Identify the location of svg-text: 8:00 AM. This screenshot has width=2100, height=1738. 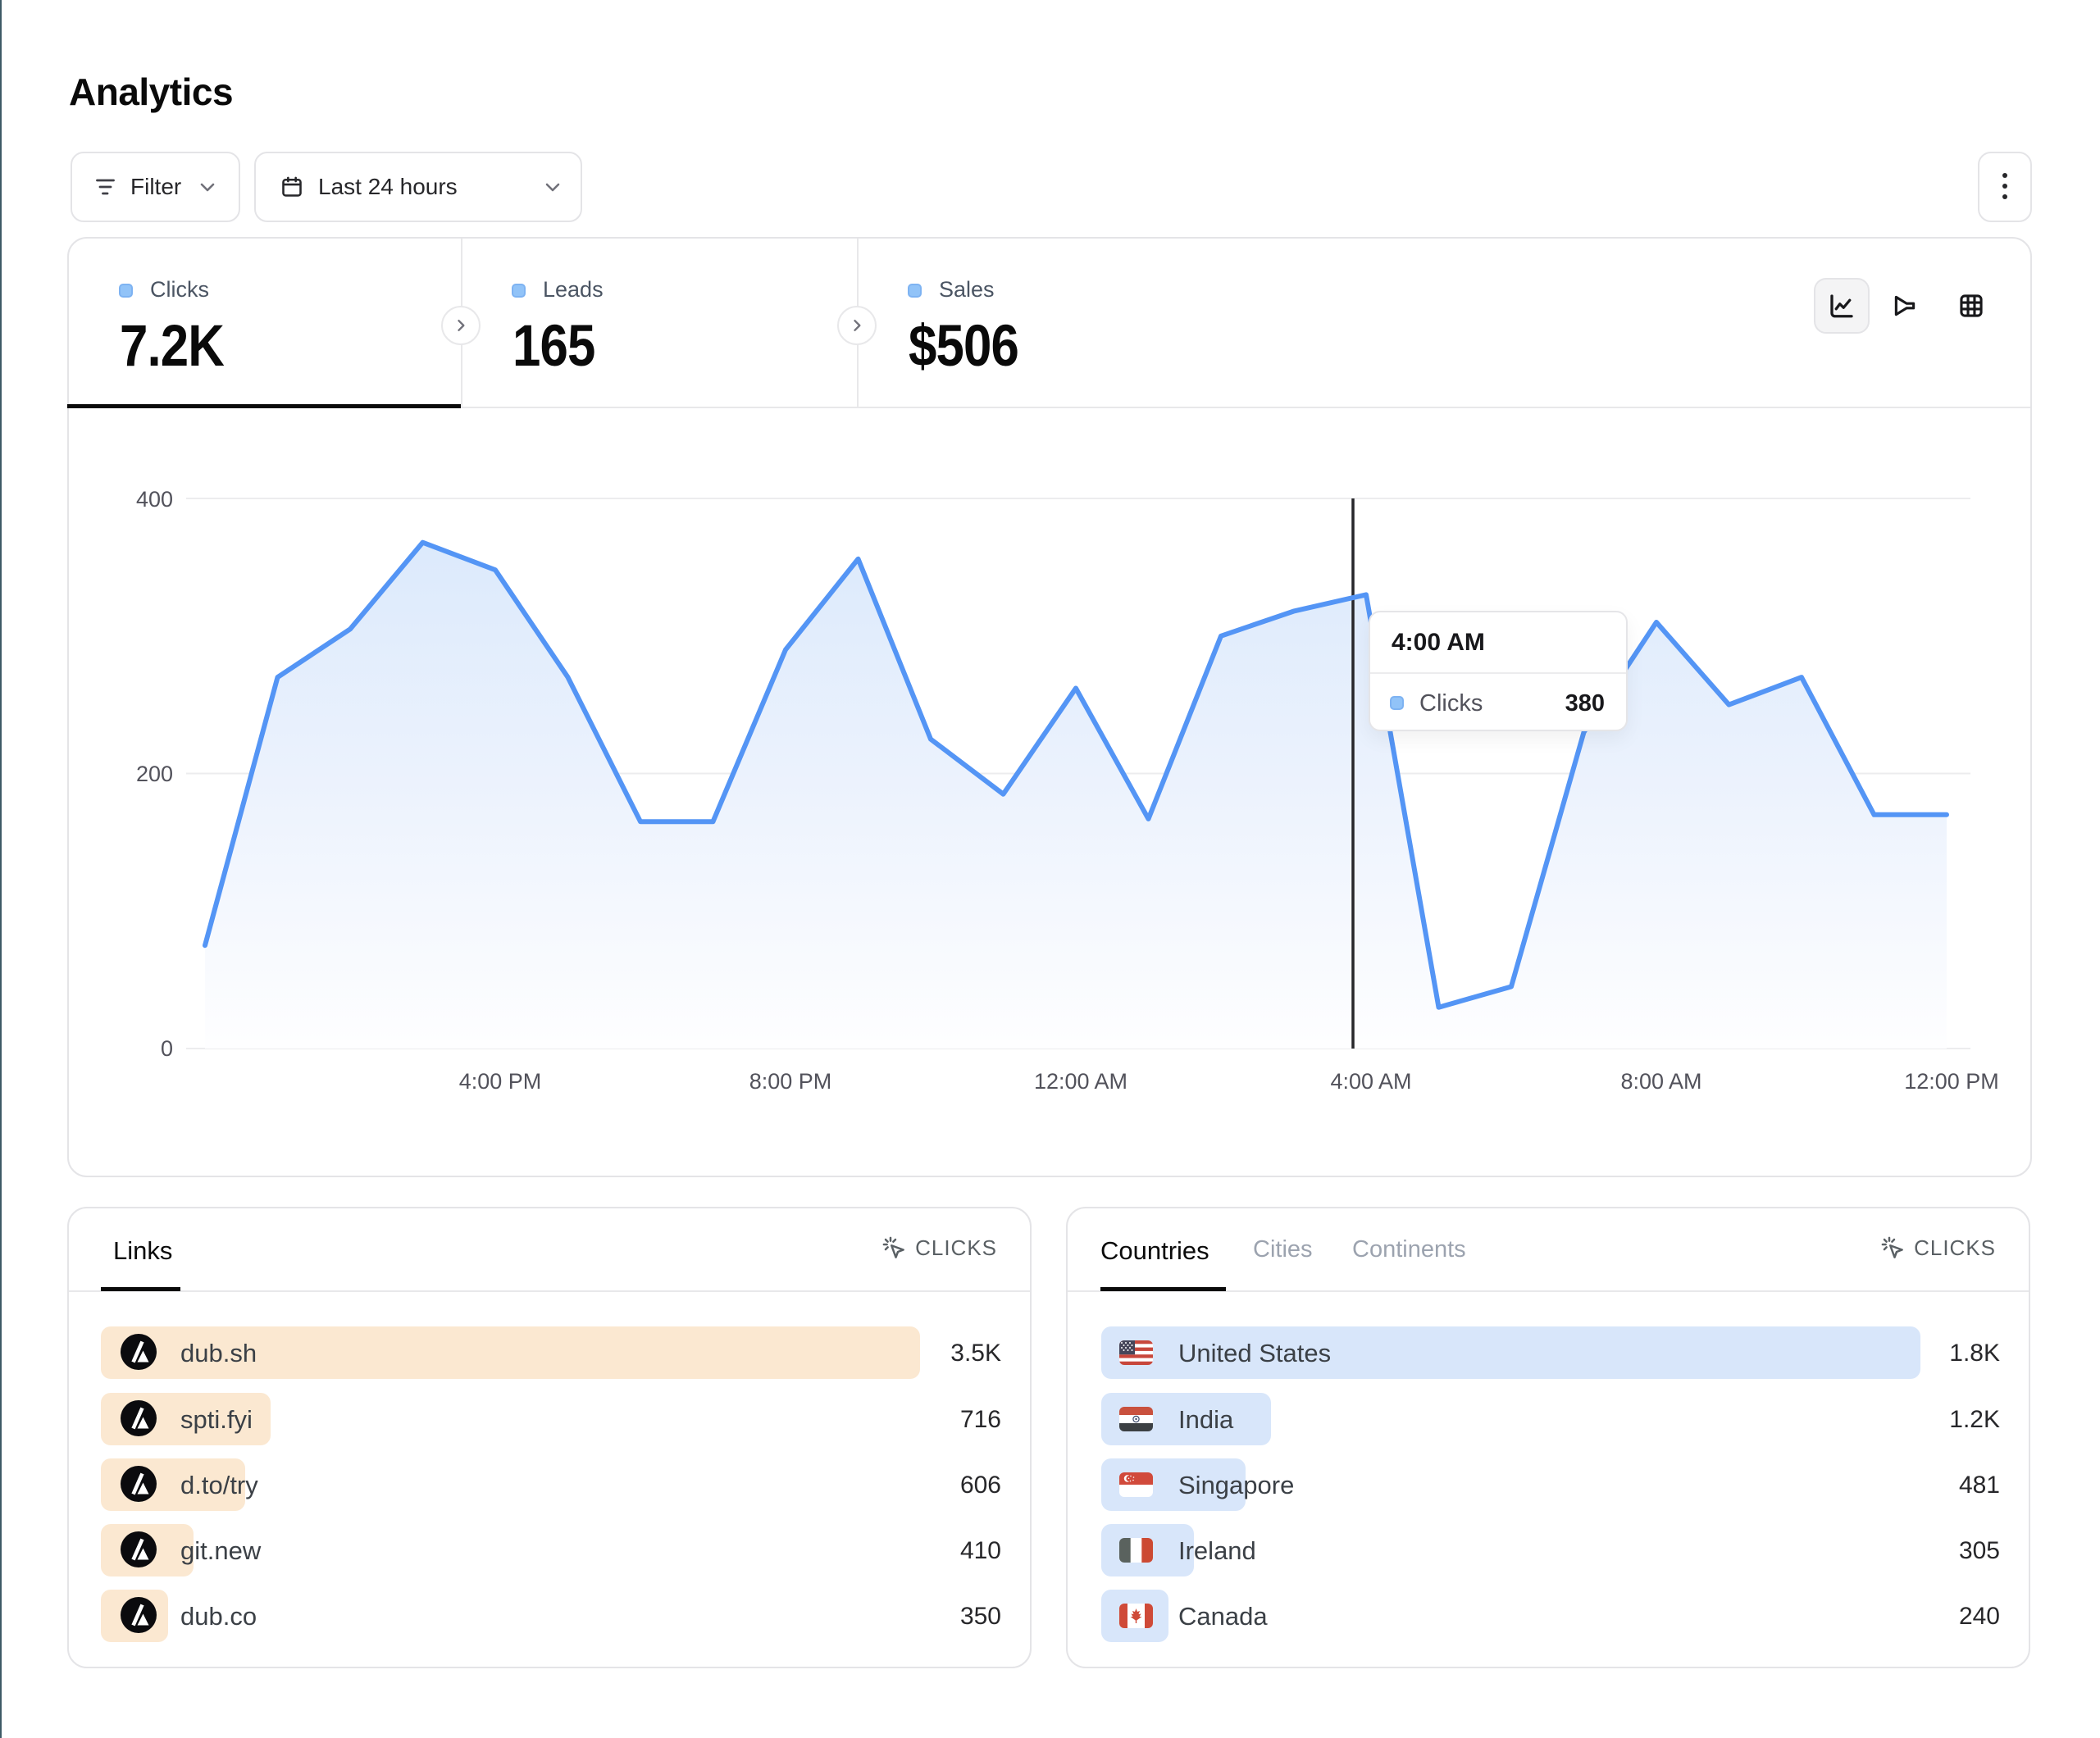
(1660, 1081).